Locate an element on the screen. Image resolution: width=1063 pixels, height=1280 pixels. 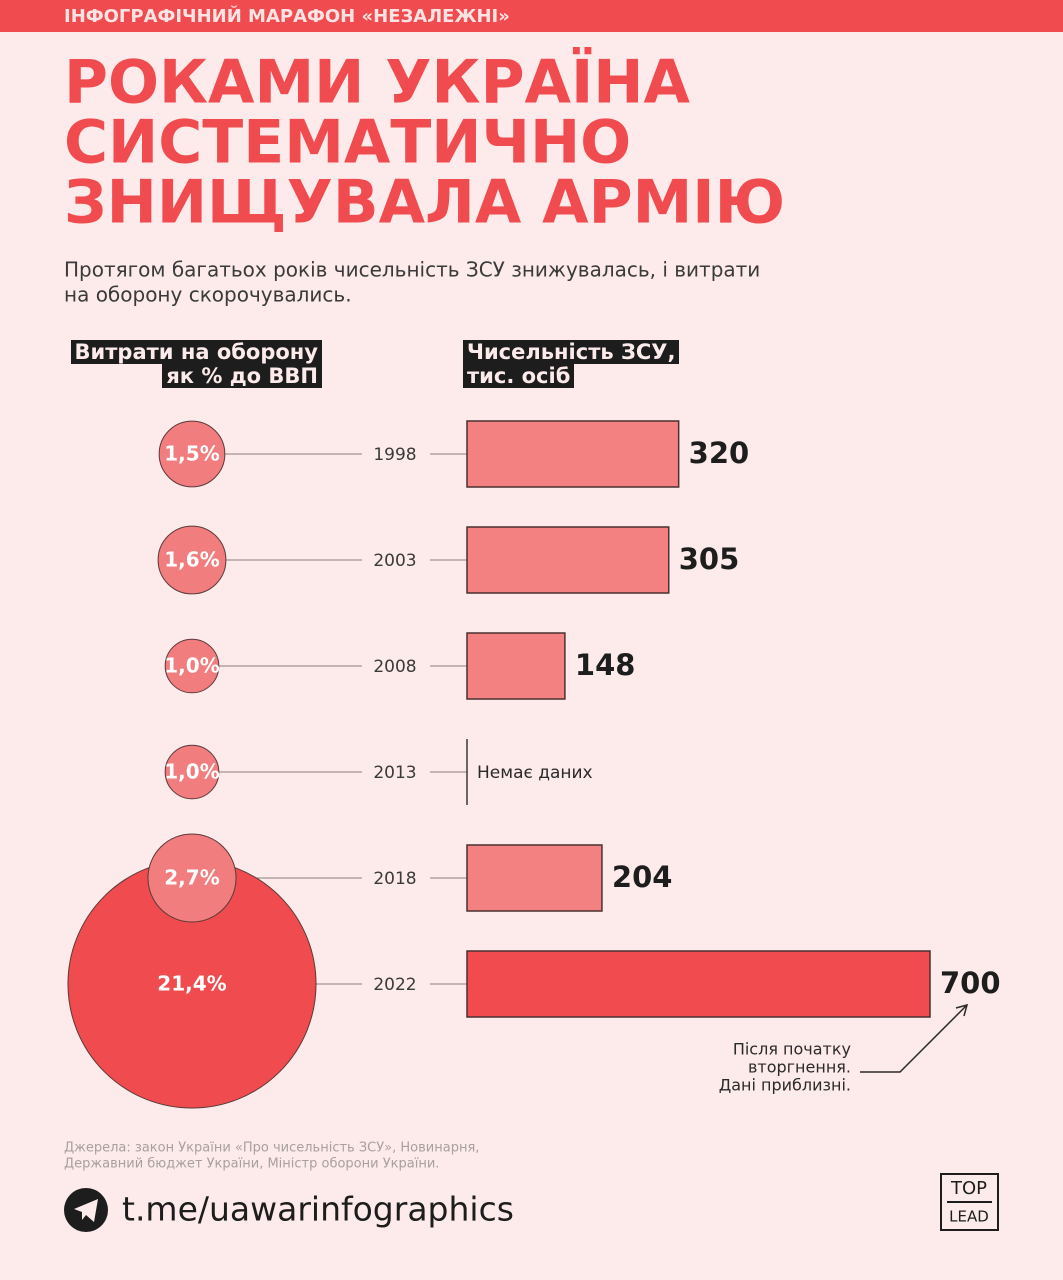
bubble-label: 2,7% is located at coordinates (191, 878).